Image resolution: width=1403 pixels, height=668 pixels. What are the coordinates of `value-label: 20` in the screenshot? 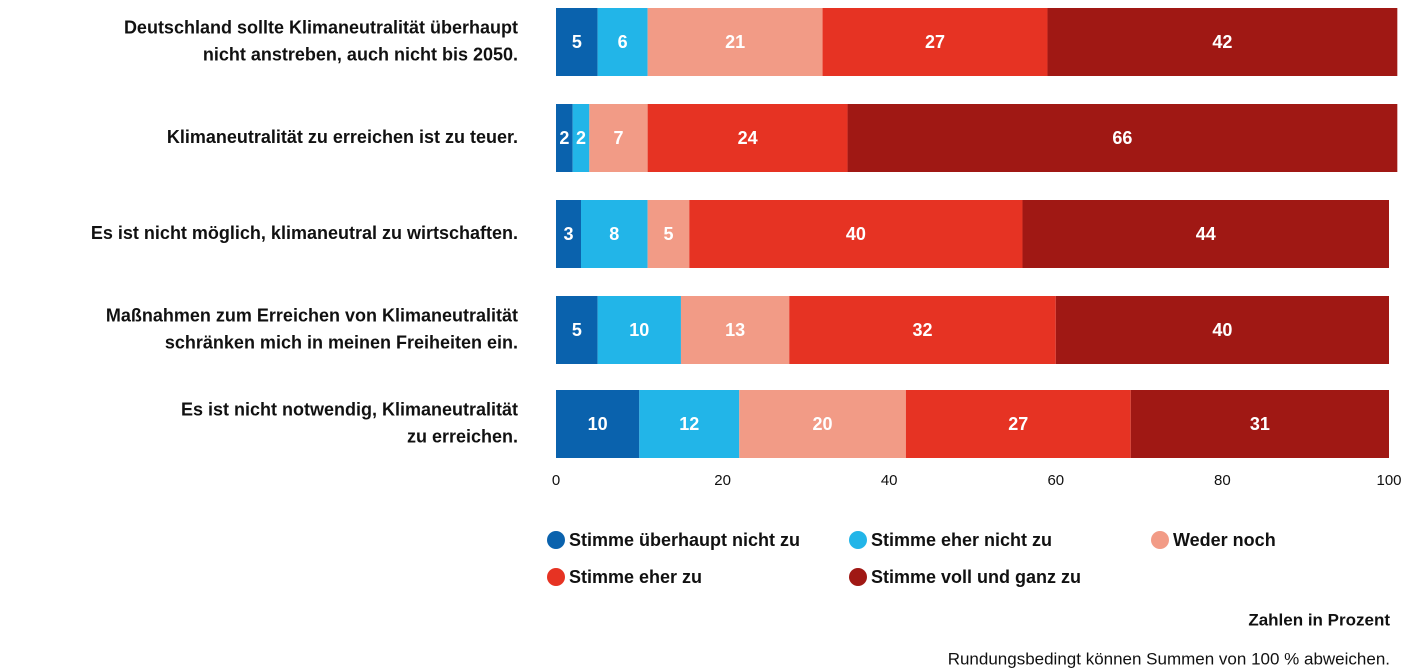 It's located at (823, 424).